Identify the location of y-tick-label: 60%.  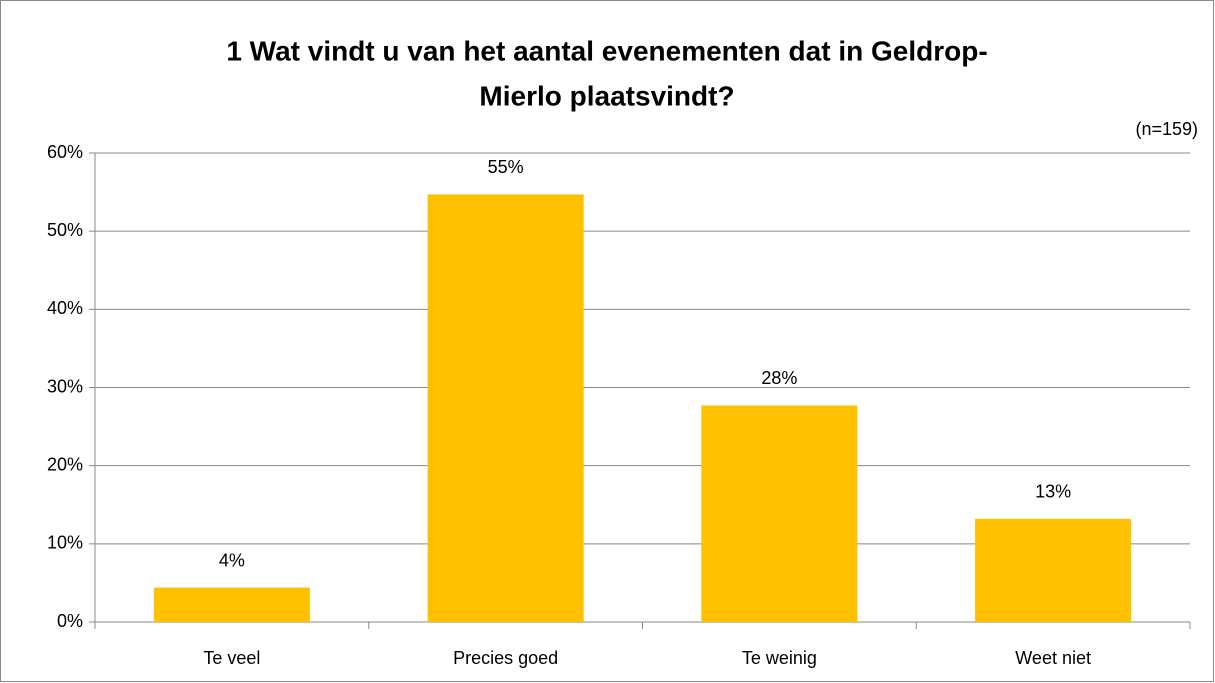
(65, 152).